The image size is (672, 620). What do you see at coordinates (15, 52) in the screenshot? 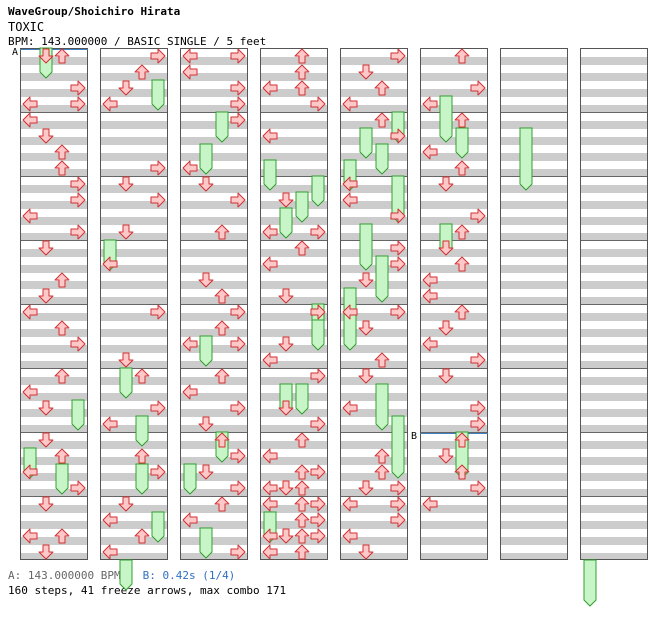
I see `bpm-marker-a: A` at bounding box center [15, 52].